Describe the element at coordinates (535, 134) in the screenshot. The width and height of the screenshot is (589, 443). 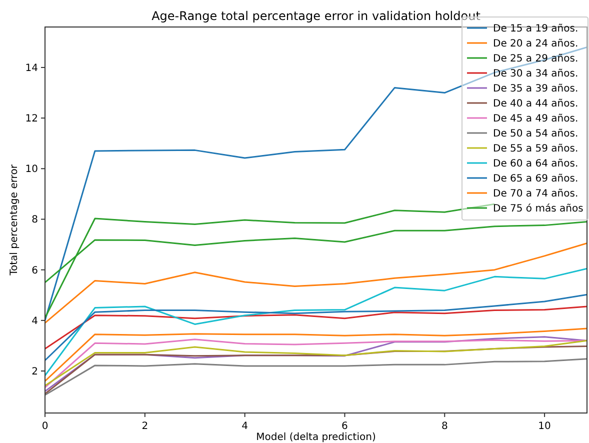
I see `legend-label: De 50 a 54 años.` at that location.